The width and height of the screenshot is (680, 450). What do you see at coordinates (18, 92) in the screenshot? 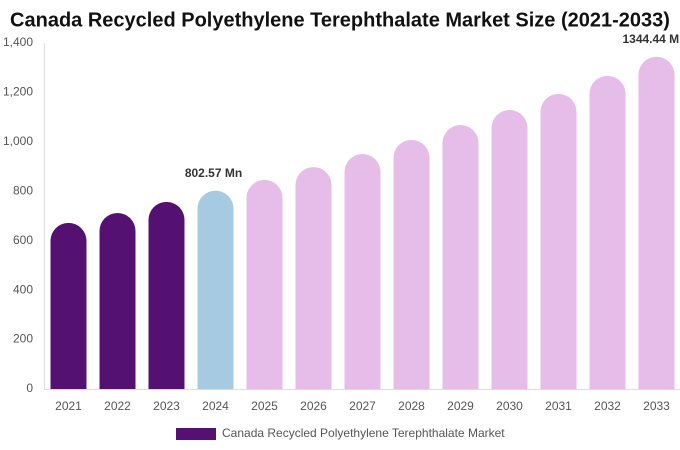
I see `y-tick-label: 1,200` at bounding box center [18, 92].